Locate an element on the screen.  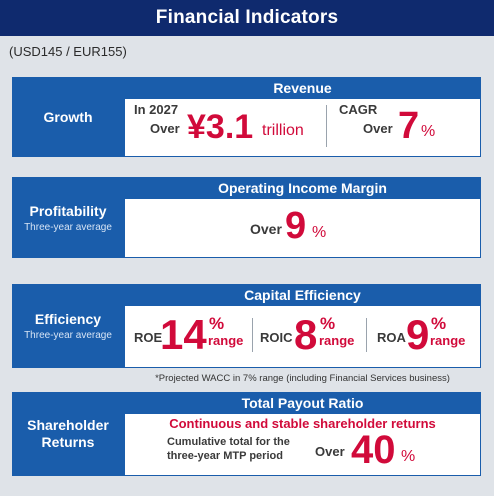
revenue-unit: trillion is located at coordinates (283, 130).